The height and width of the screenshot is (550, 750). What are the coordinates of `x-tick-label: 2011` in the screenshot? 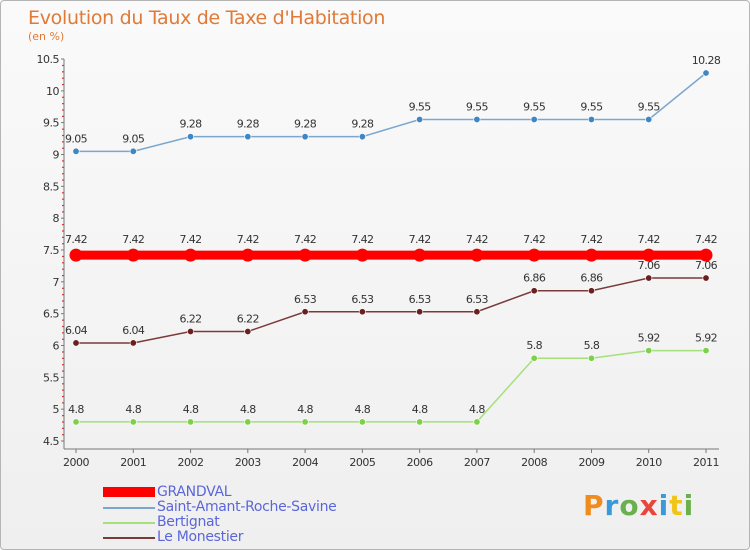 It's located at (706, 462).